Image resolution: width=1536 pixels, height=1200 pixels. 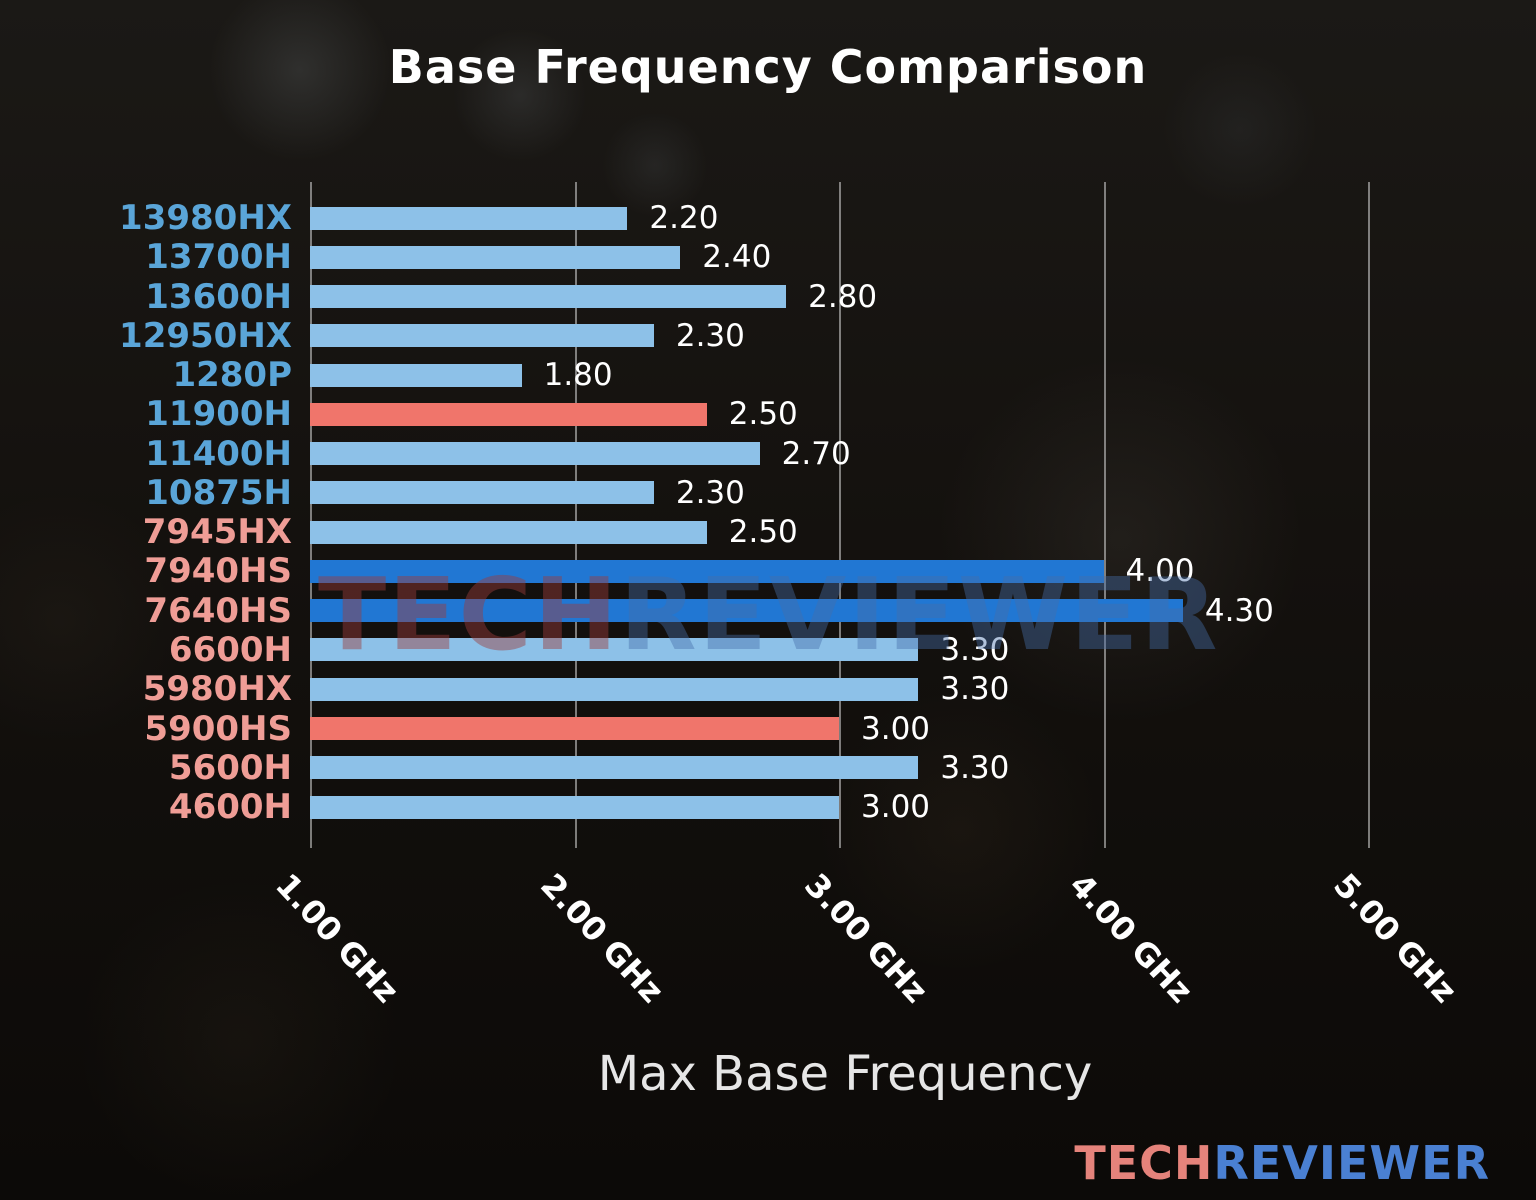 I want to click on category-label: 4600H, so click(x=230, y=807).